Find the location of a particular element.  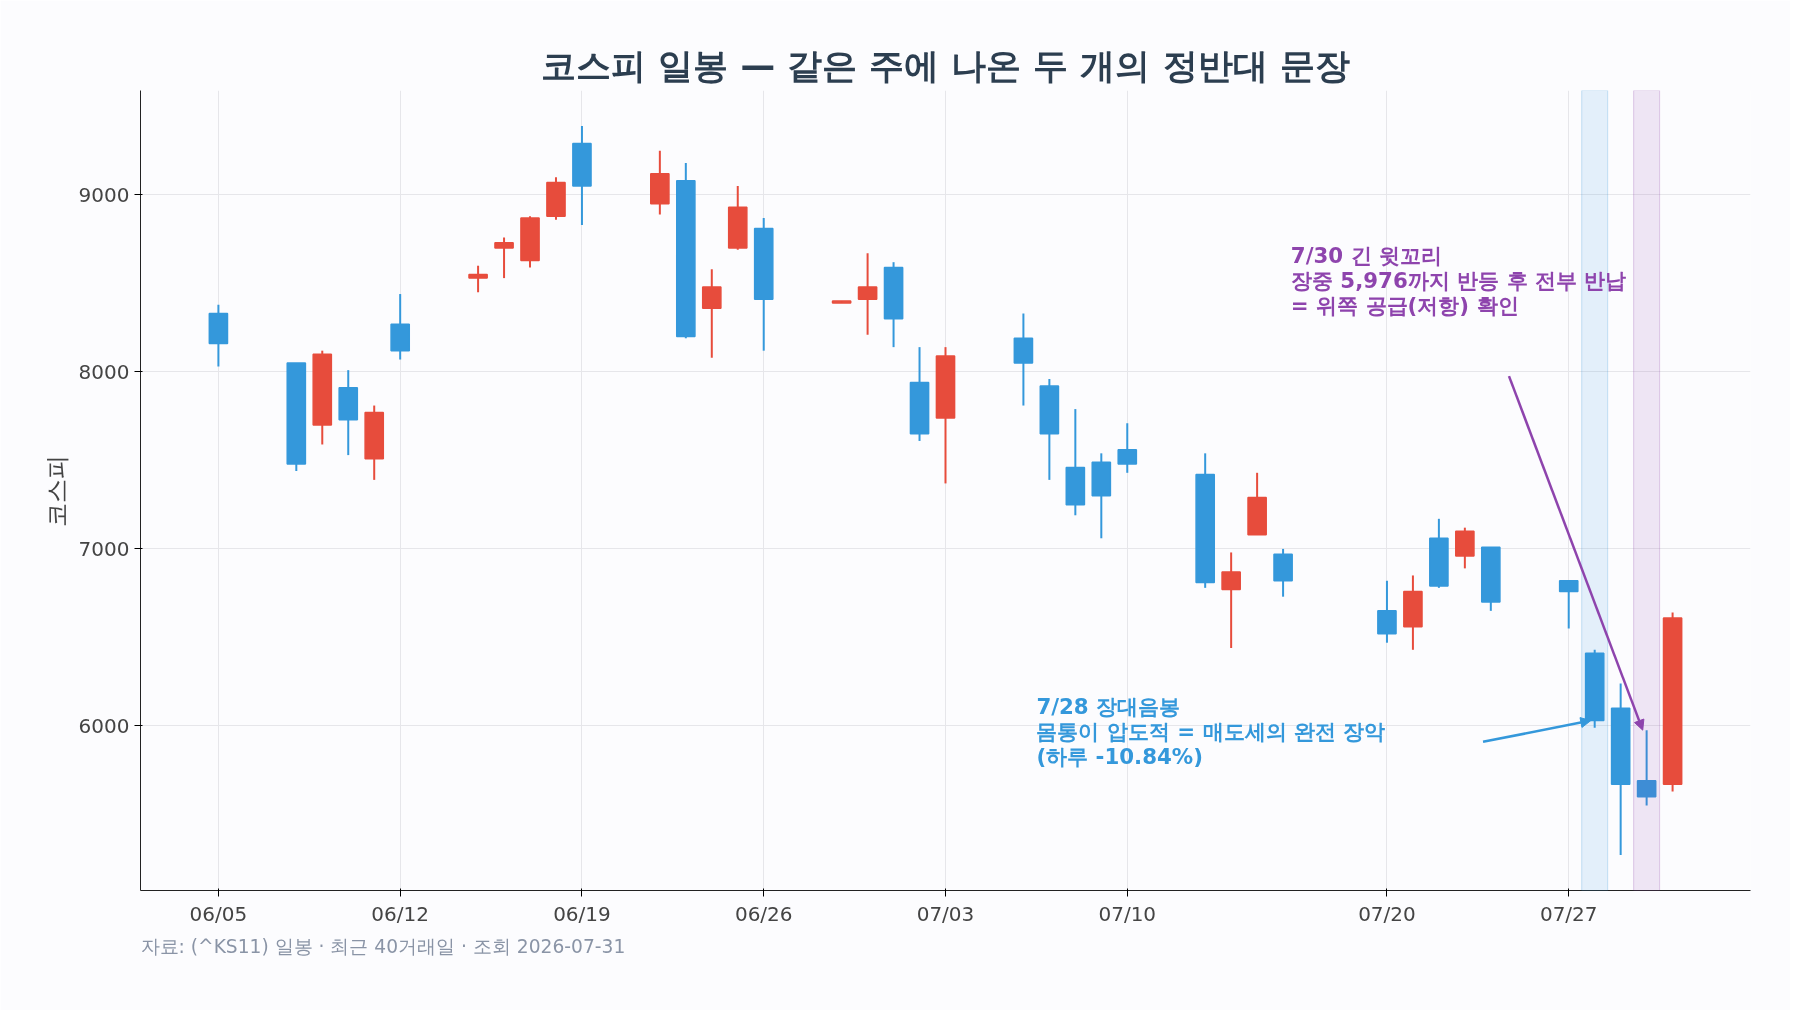

annotation: 7/28 장대음봉 몸통이 압도적 = 매도세의 완전 장악 (하루 -10.84%) is located at coordinates (1211, 732).